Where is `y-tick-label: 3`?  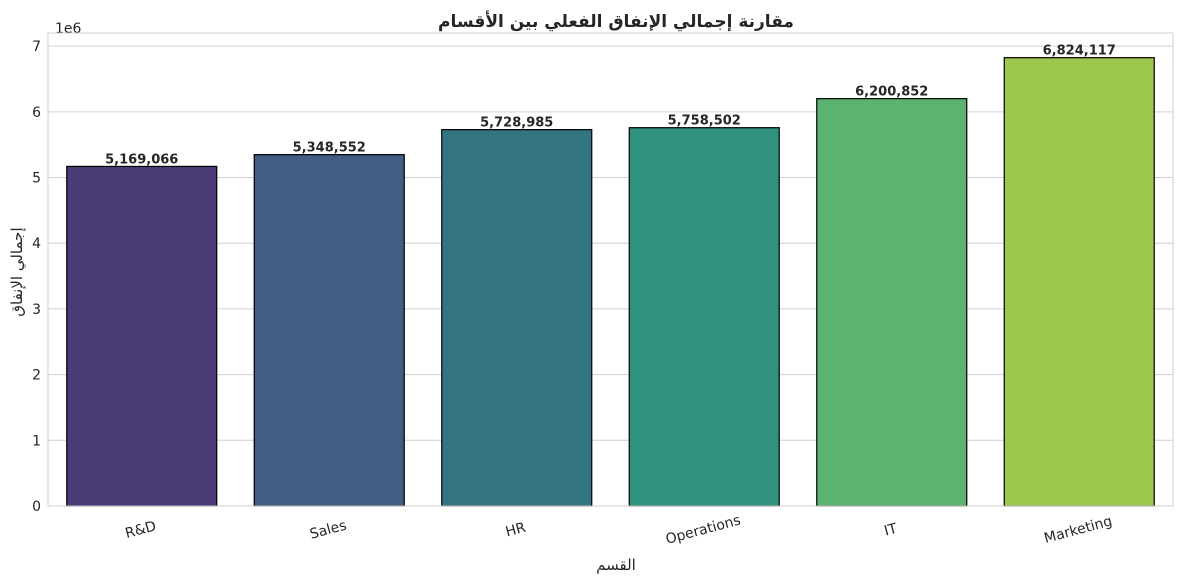
y-tick-label: 3 is located at coordinates (36, 310).